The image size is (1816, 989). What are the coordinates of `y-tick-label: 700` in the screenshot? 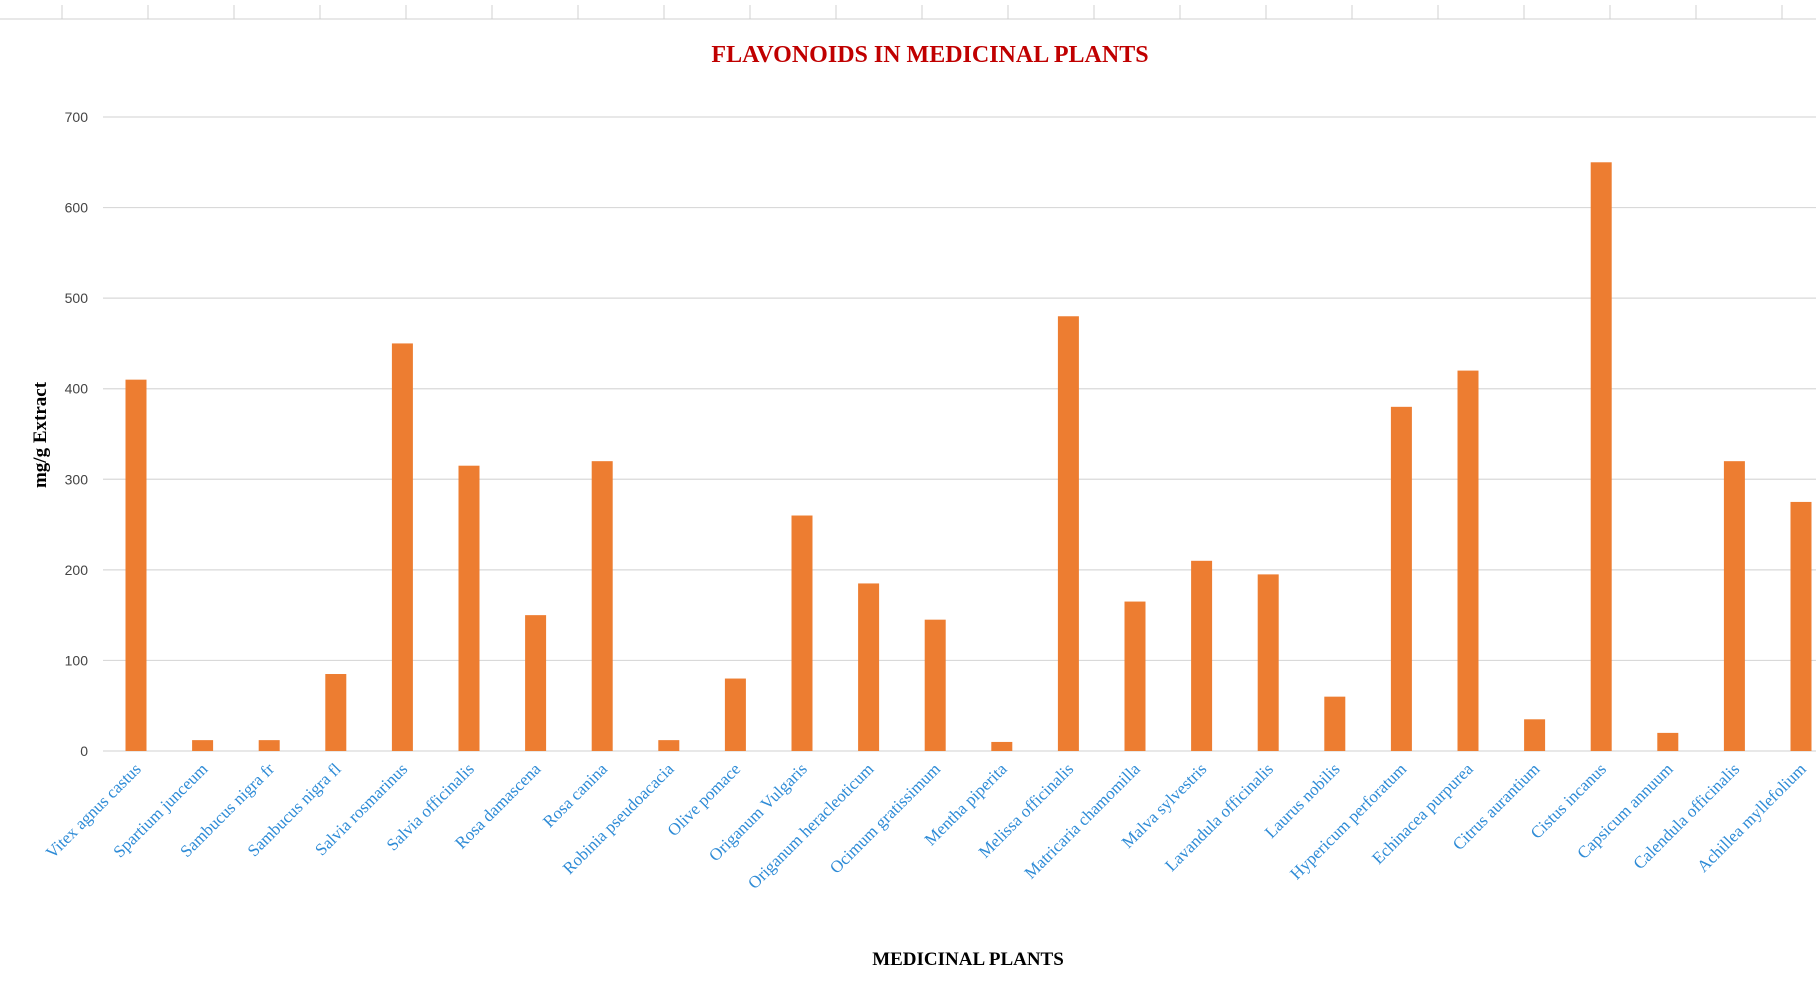 It's located at (77, 117).